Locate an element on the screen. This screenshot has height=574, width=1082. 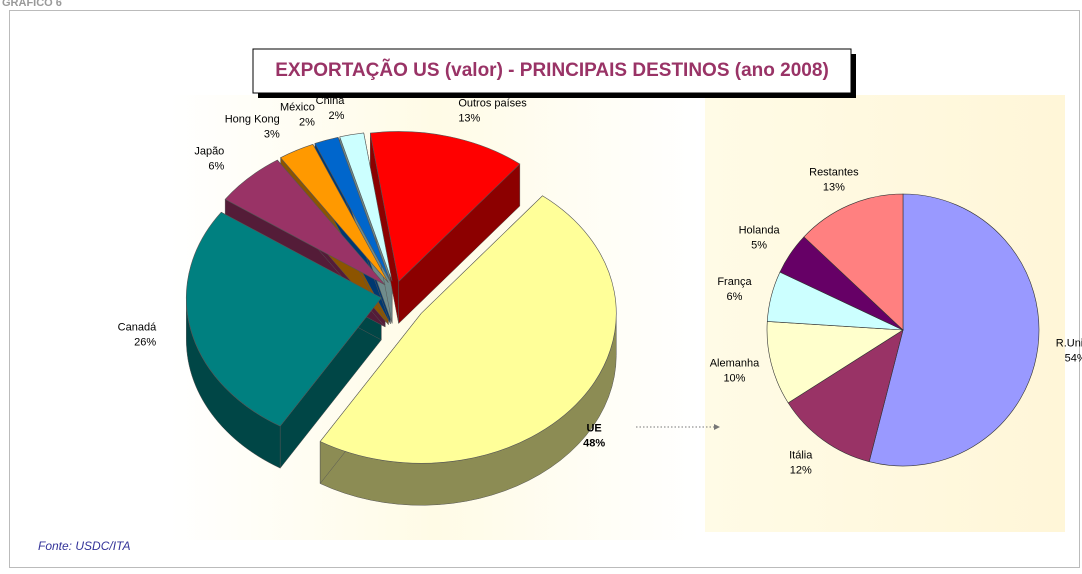
title-box is located at coordinates (552, 71).